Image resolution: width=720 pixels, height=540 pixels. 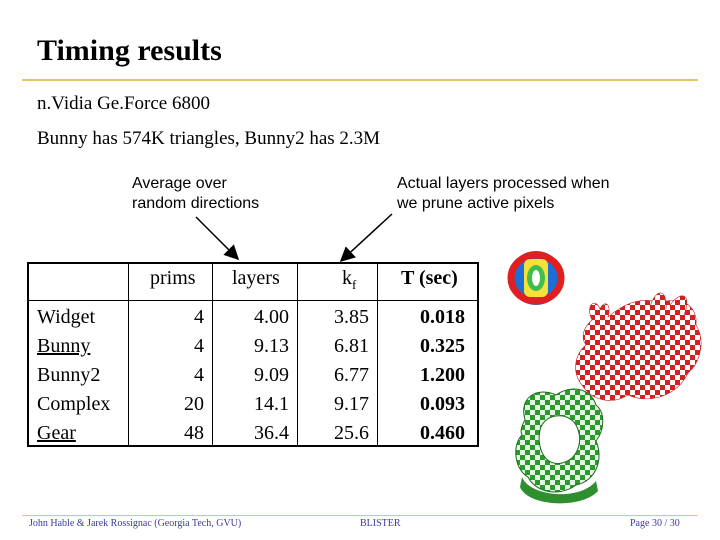 I want to click on cell-layers: 4.00, so click(x=271, y=317).